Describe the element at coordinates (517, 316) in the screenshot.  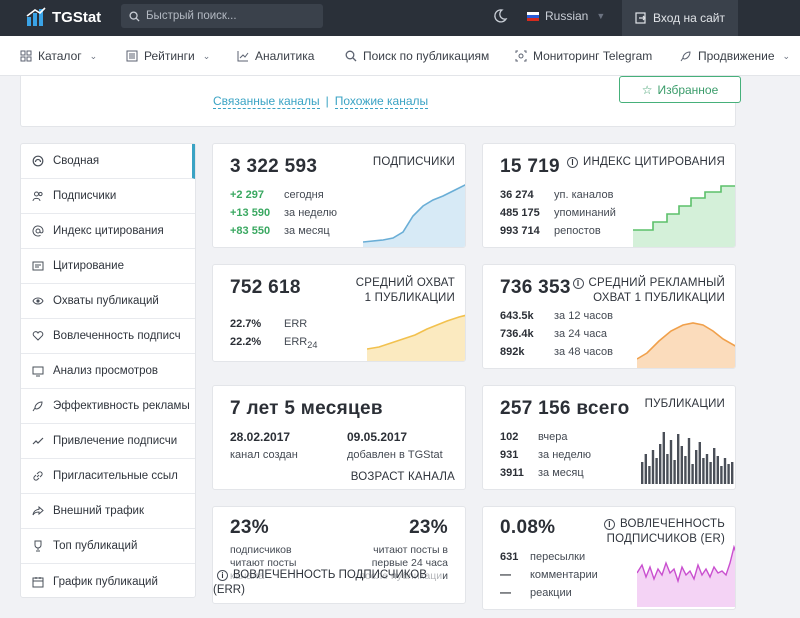
I see `stat-value: 643.5k` at that location.